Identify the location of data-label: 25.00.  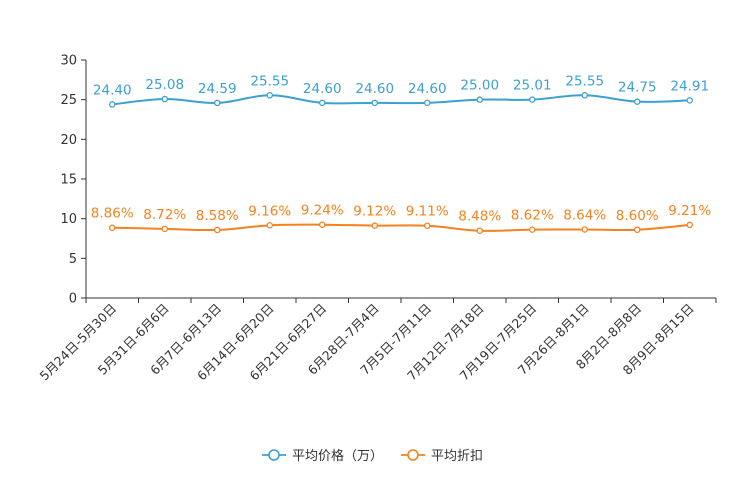
(479, 86).